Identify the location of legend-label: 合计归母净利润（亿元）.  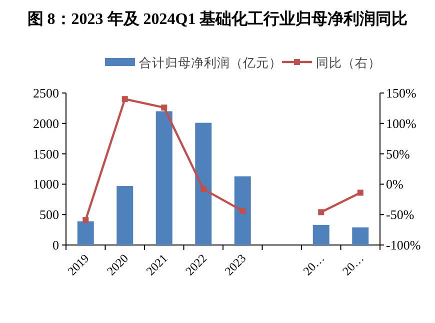
(210, 62).